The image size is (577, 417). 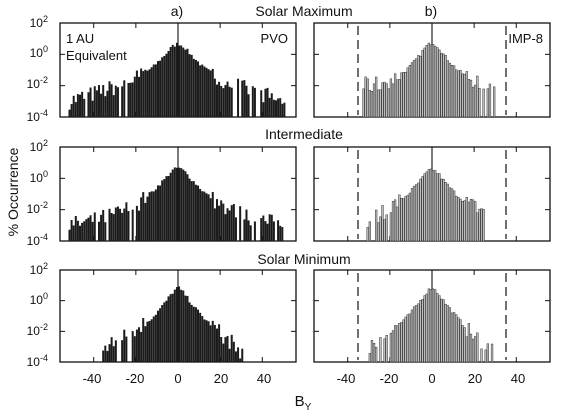 What do you see at coordinates (264, 378) in the screenshot?
I see `xtick-label: 40` at bounding box center [264, 378].